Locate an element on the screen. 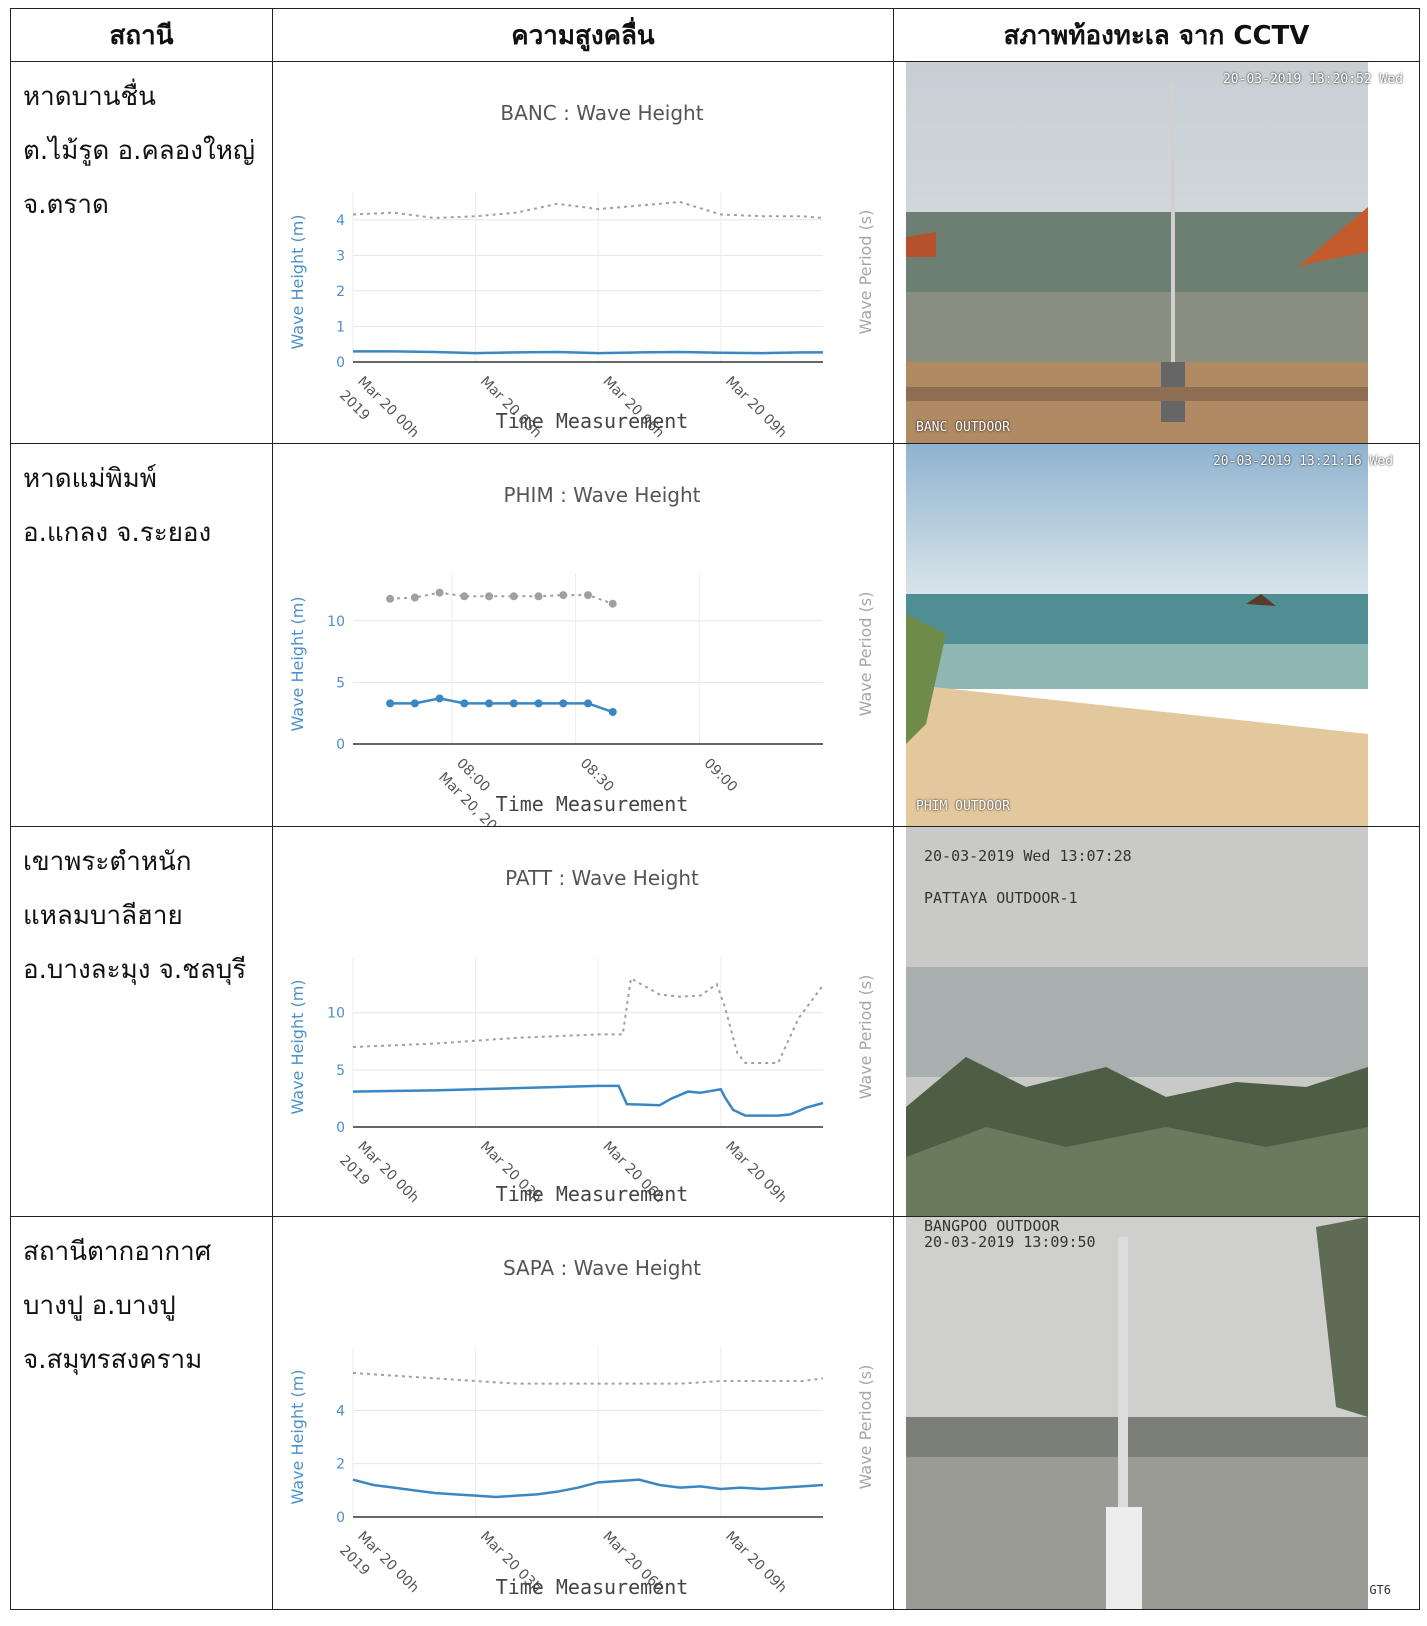 Image resolution: width=1427 pixels, height=1626 pixels. cctv-timestamp: 20-03-2019 13:09:50 is located at coordinates (1010, 1242).